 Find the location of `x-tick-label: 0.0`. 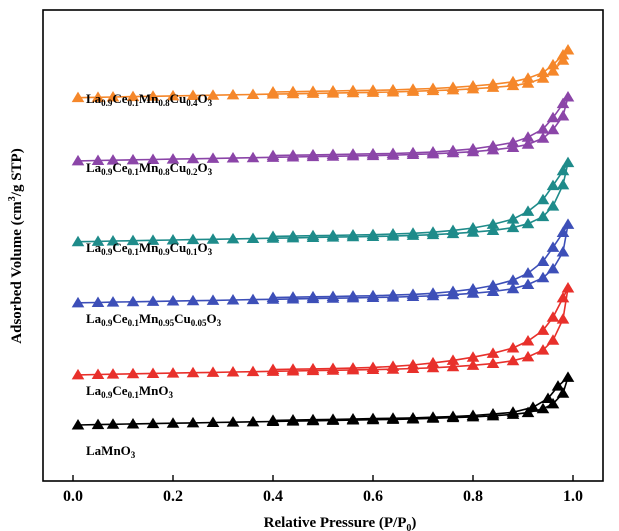

x-tick-label: 0.0 is located at coordinates (73, 496).